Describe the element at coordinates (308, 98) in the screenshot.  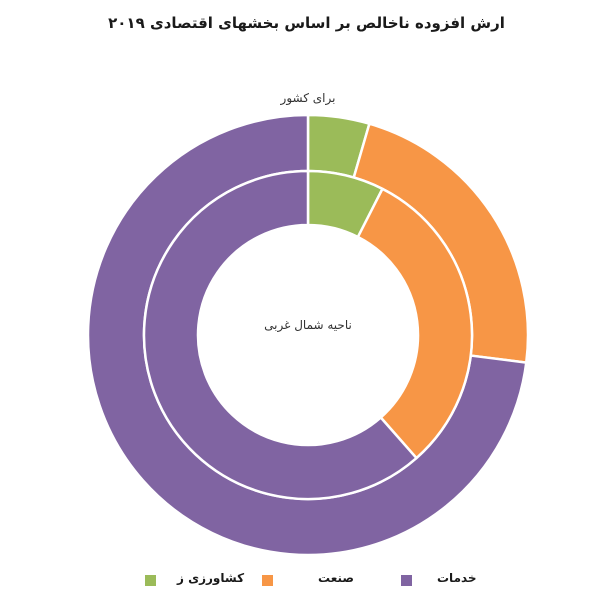
I see `outer-ring-label: برای کشور` at that location.